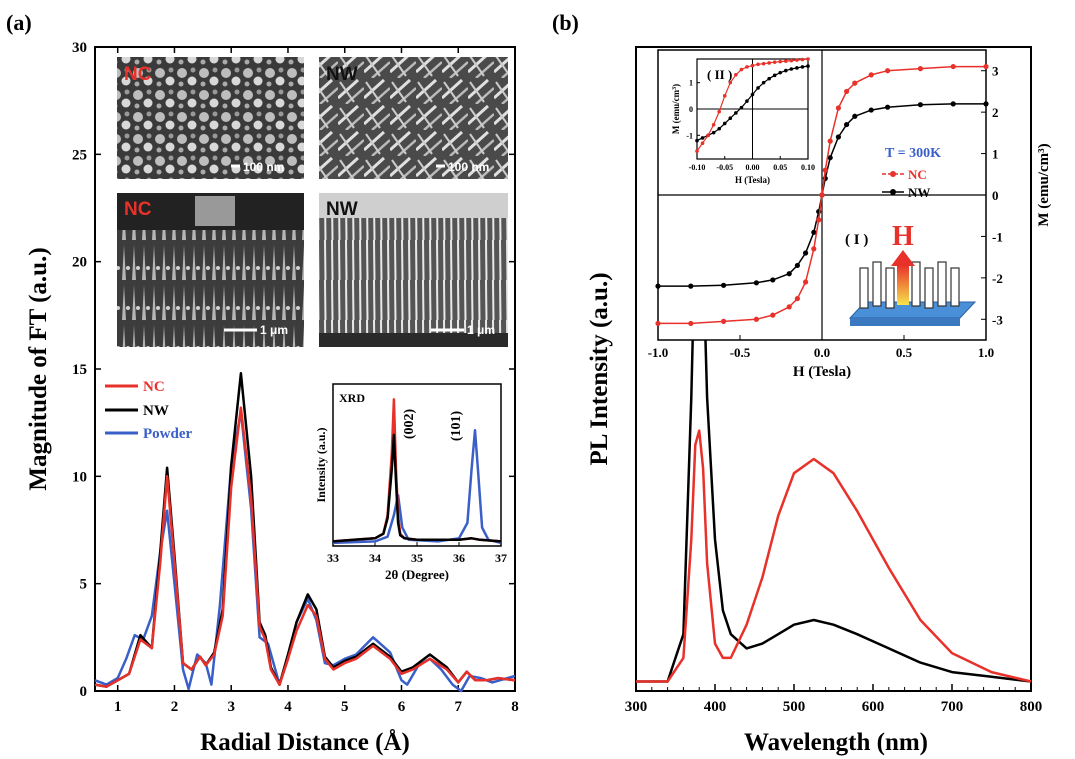 The image size is (1075, 759). I want to click on x-tick-label: 5, so click(345, 707).